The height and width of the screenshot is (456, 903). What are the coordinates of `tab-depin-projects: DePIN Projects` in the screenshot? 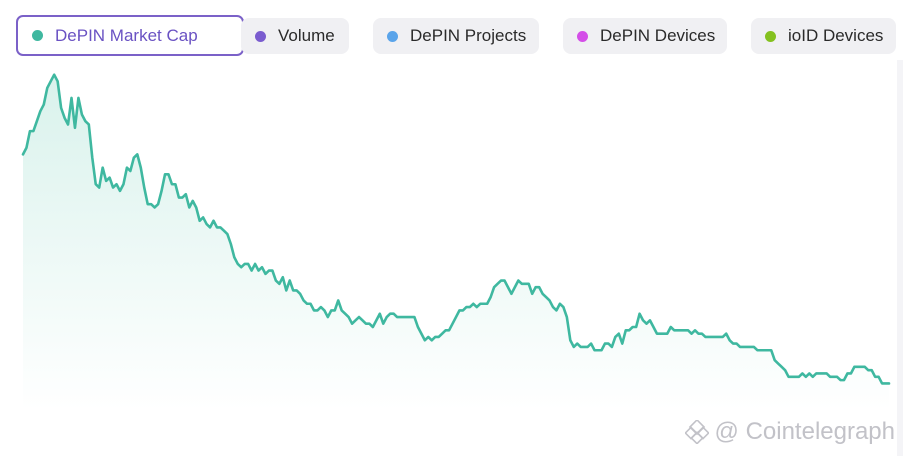 It's located at (456, 36).